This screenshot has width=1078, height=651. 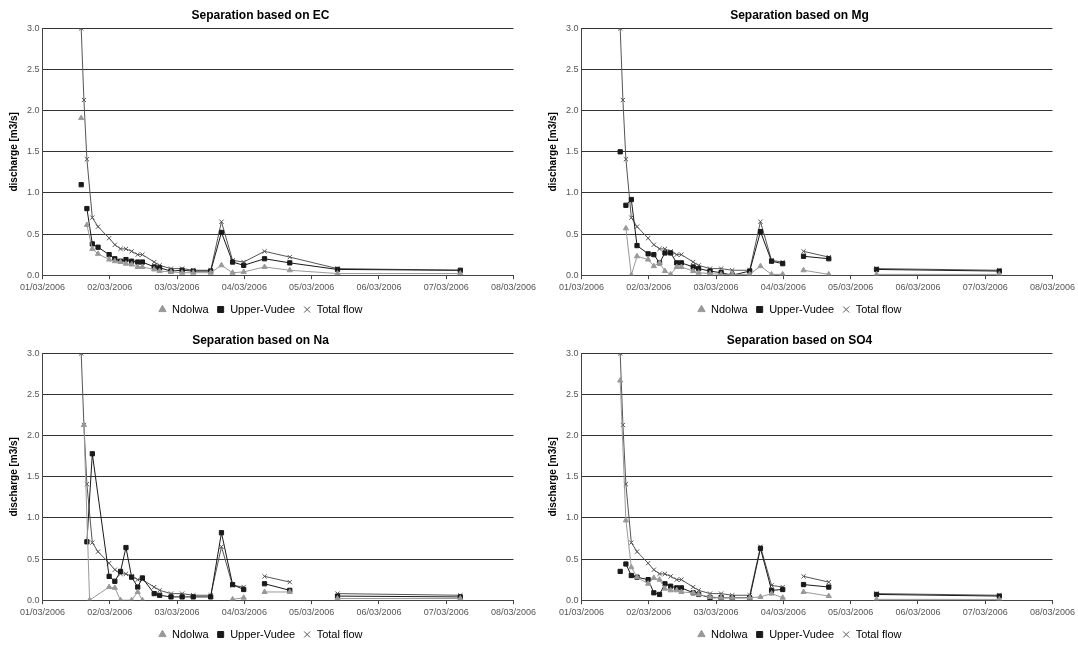 I want to click on chart-title: Separation based on EC, so click(x=260, y=14).